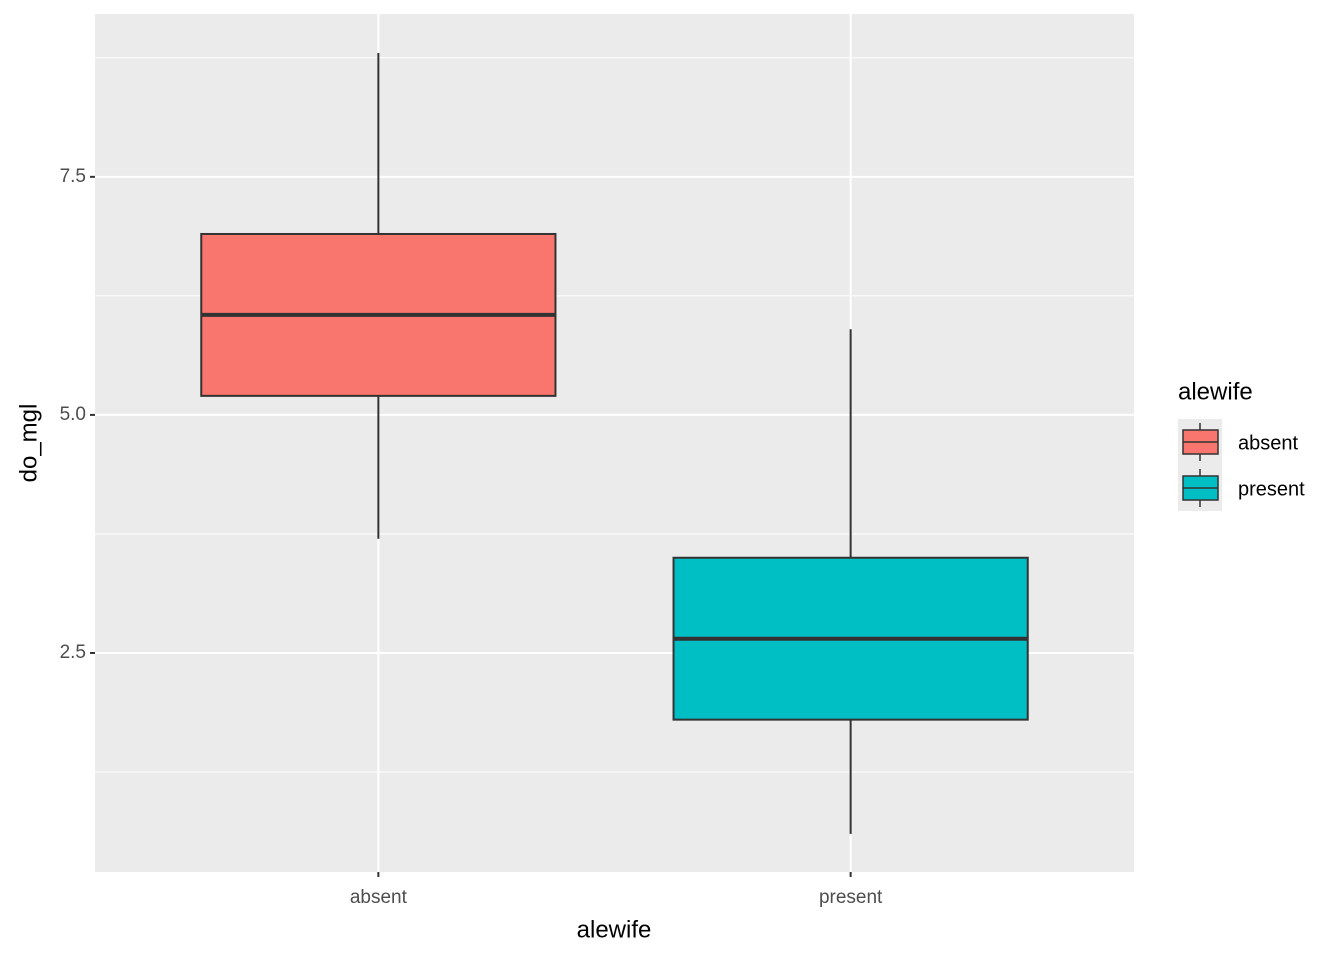 The image size is (1344, 960). Describe the element at coordinates (73, 414) in the screenshot. I see `y-tick-label: 5.0` at that location.